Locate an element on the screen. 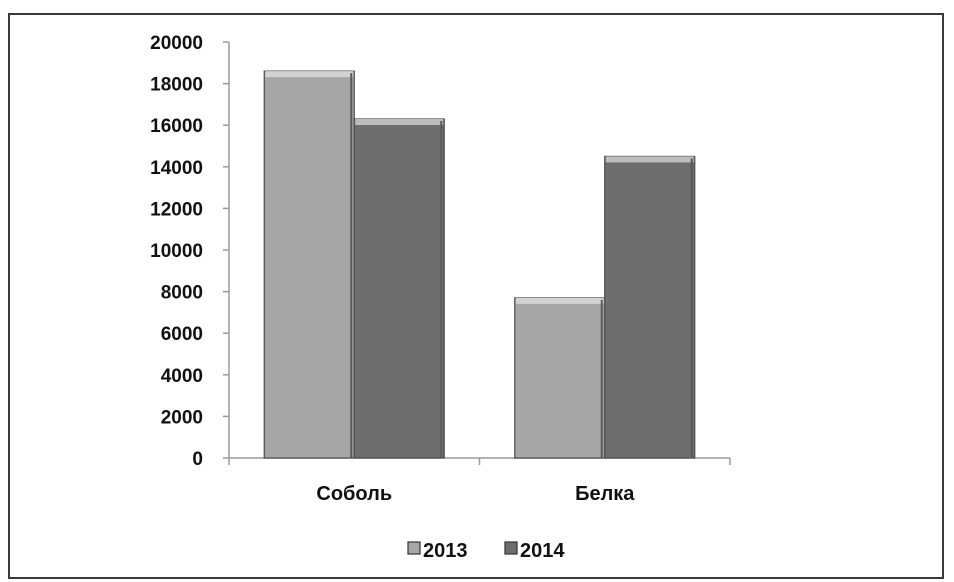  legend-item-2013: 2013 is located at coordinates (437, 551).